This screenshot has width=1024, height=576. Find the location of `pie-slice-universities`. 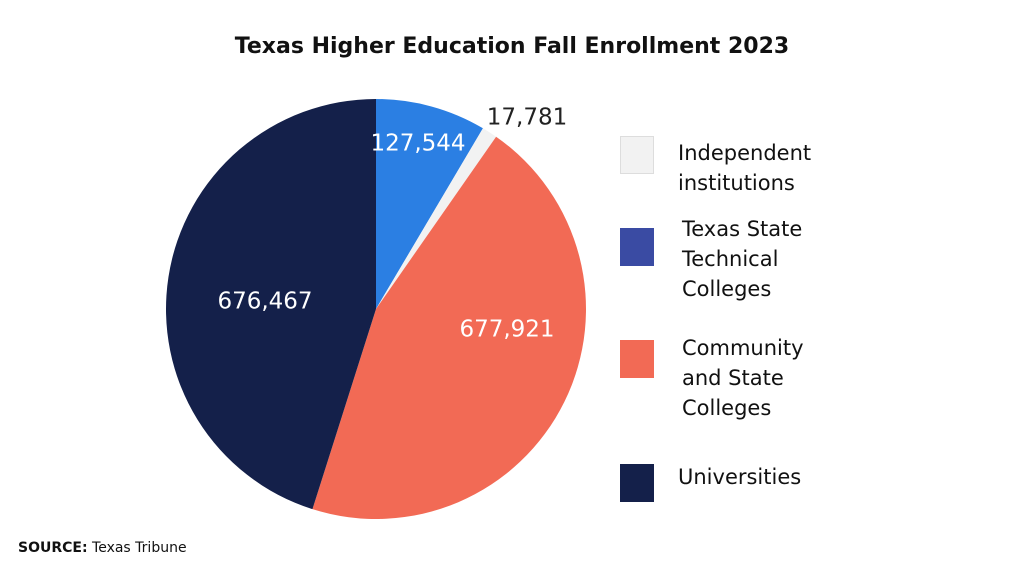

pie-slice-universities is located at coordinates (270, 304).